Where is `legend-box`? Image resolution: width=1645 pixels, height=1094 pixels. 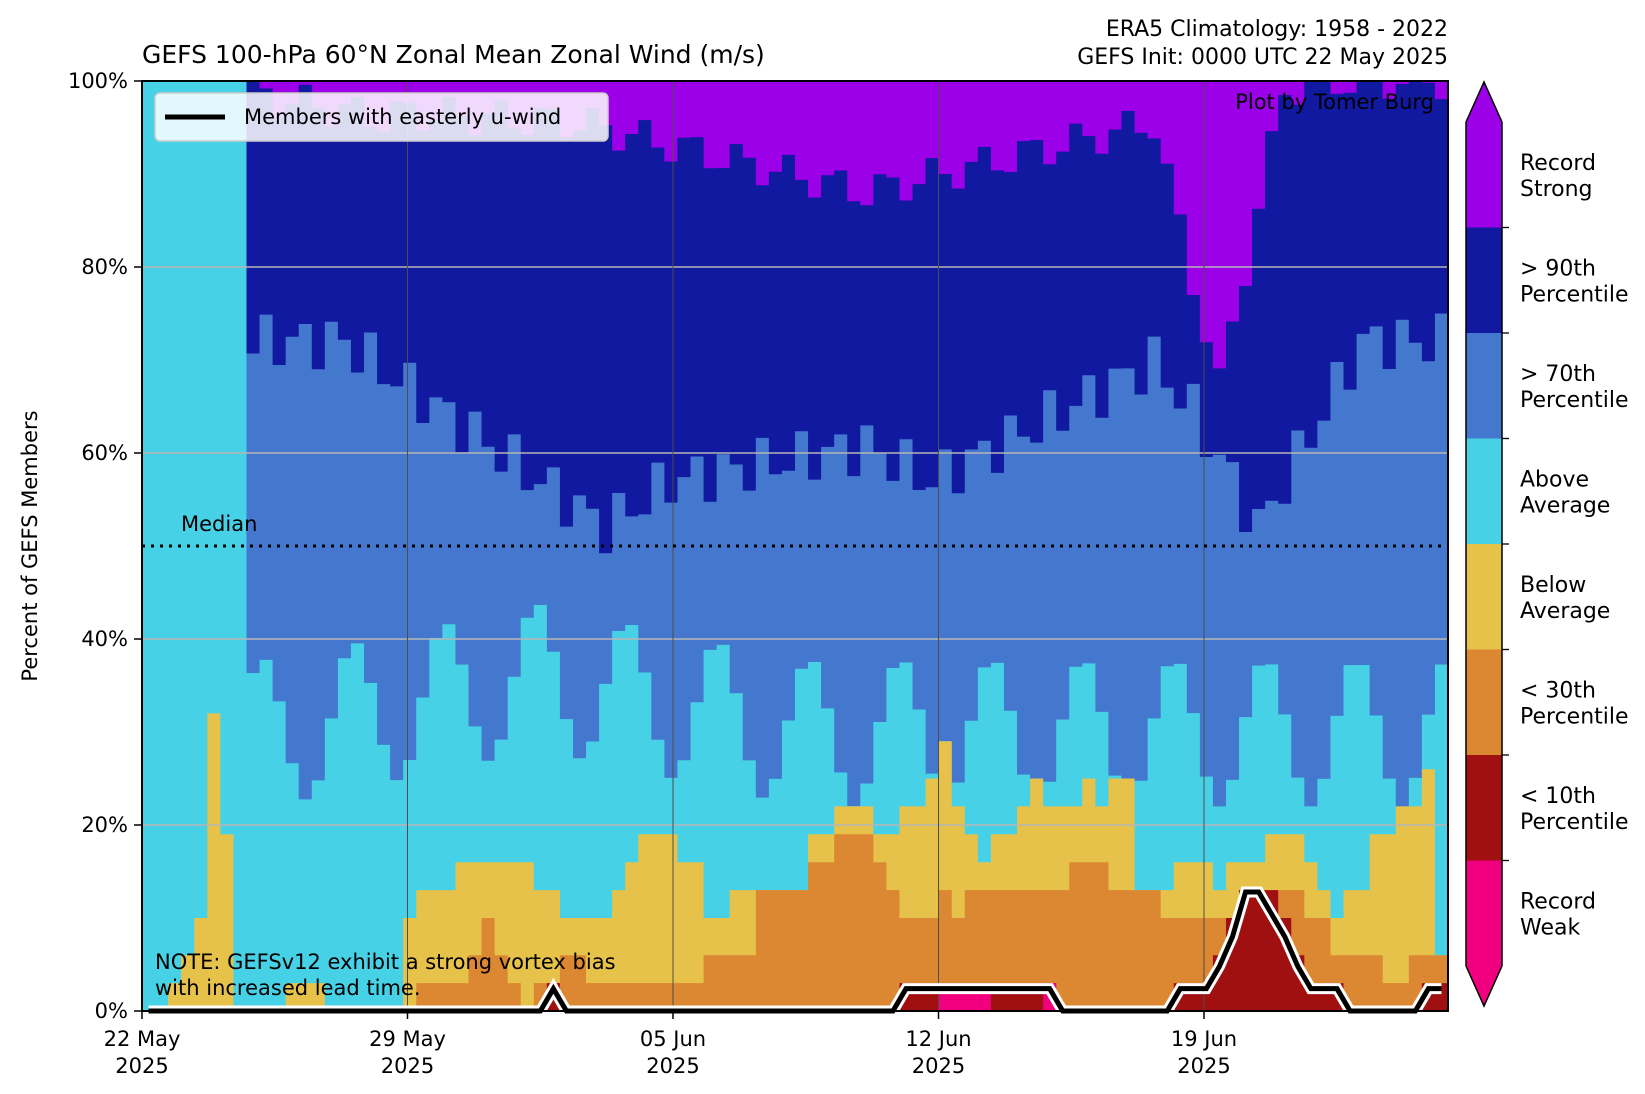 legend-box is located at coordinates (381, 117).